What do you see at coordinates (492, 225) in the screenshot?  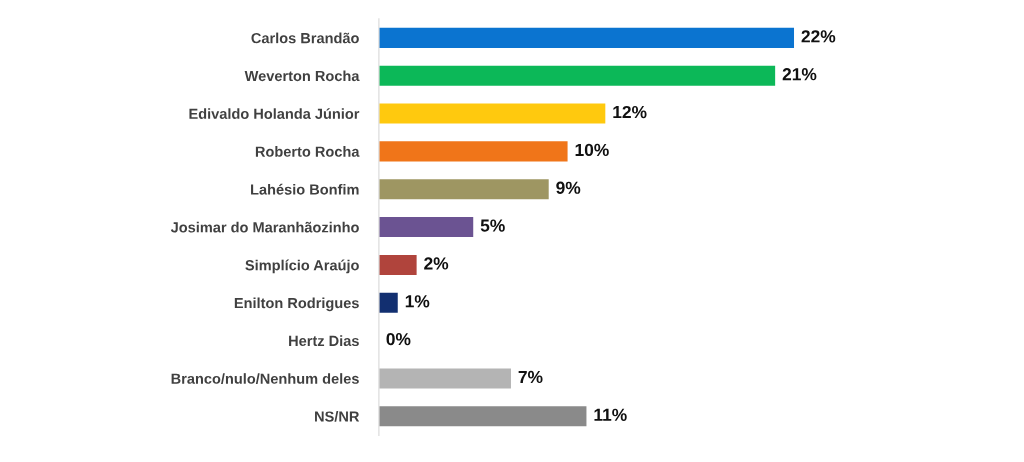 I see `data-label: 5%` at bounding box center [492, 225].